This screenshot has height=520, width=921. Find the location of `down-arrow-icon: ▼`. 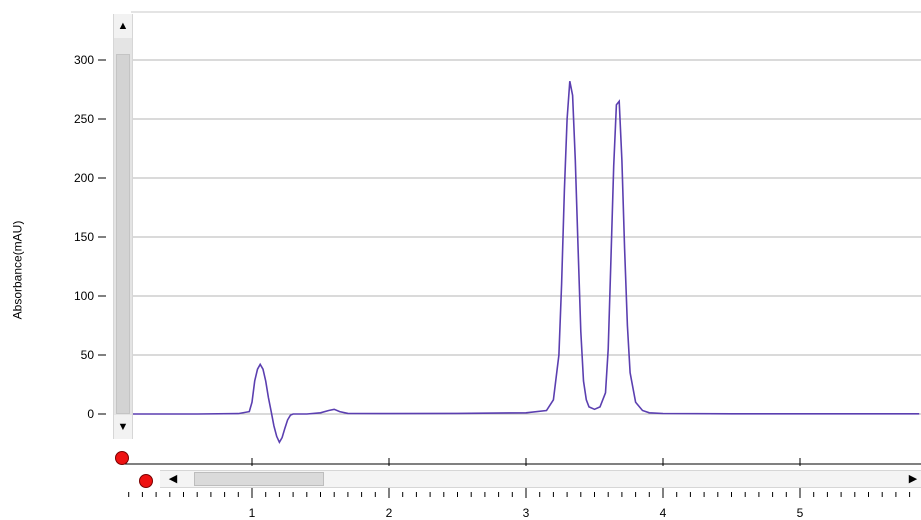

down-arrow-icon: ▼ is located at coordinates (123, 426).